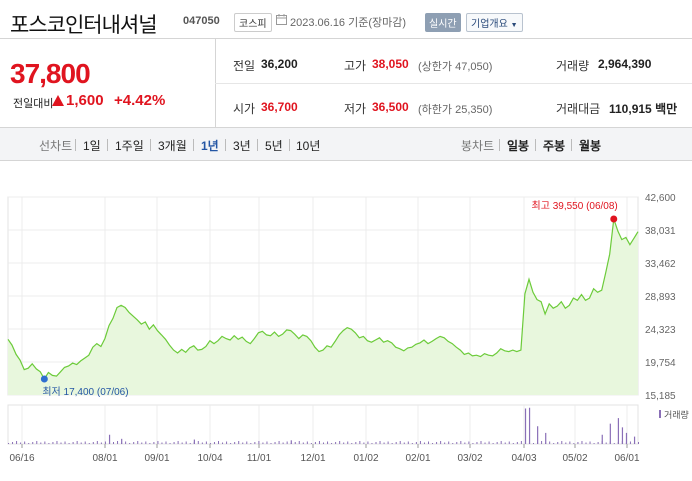  I want to click on low-value: 36,500, so click(390, 107).